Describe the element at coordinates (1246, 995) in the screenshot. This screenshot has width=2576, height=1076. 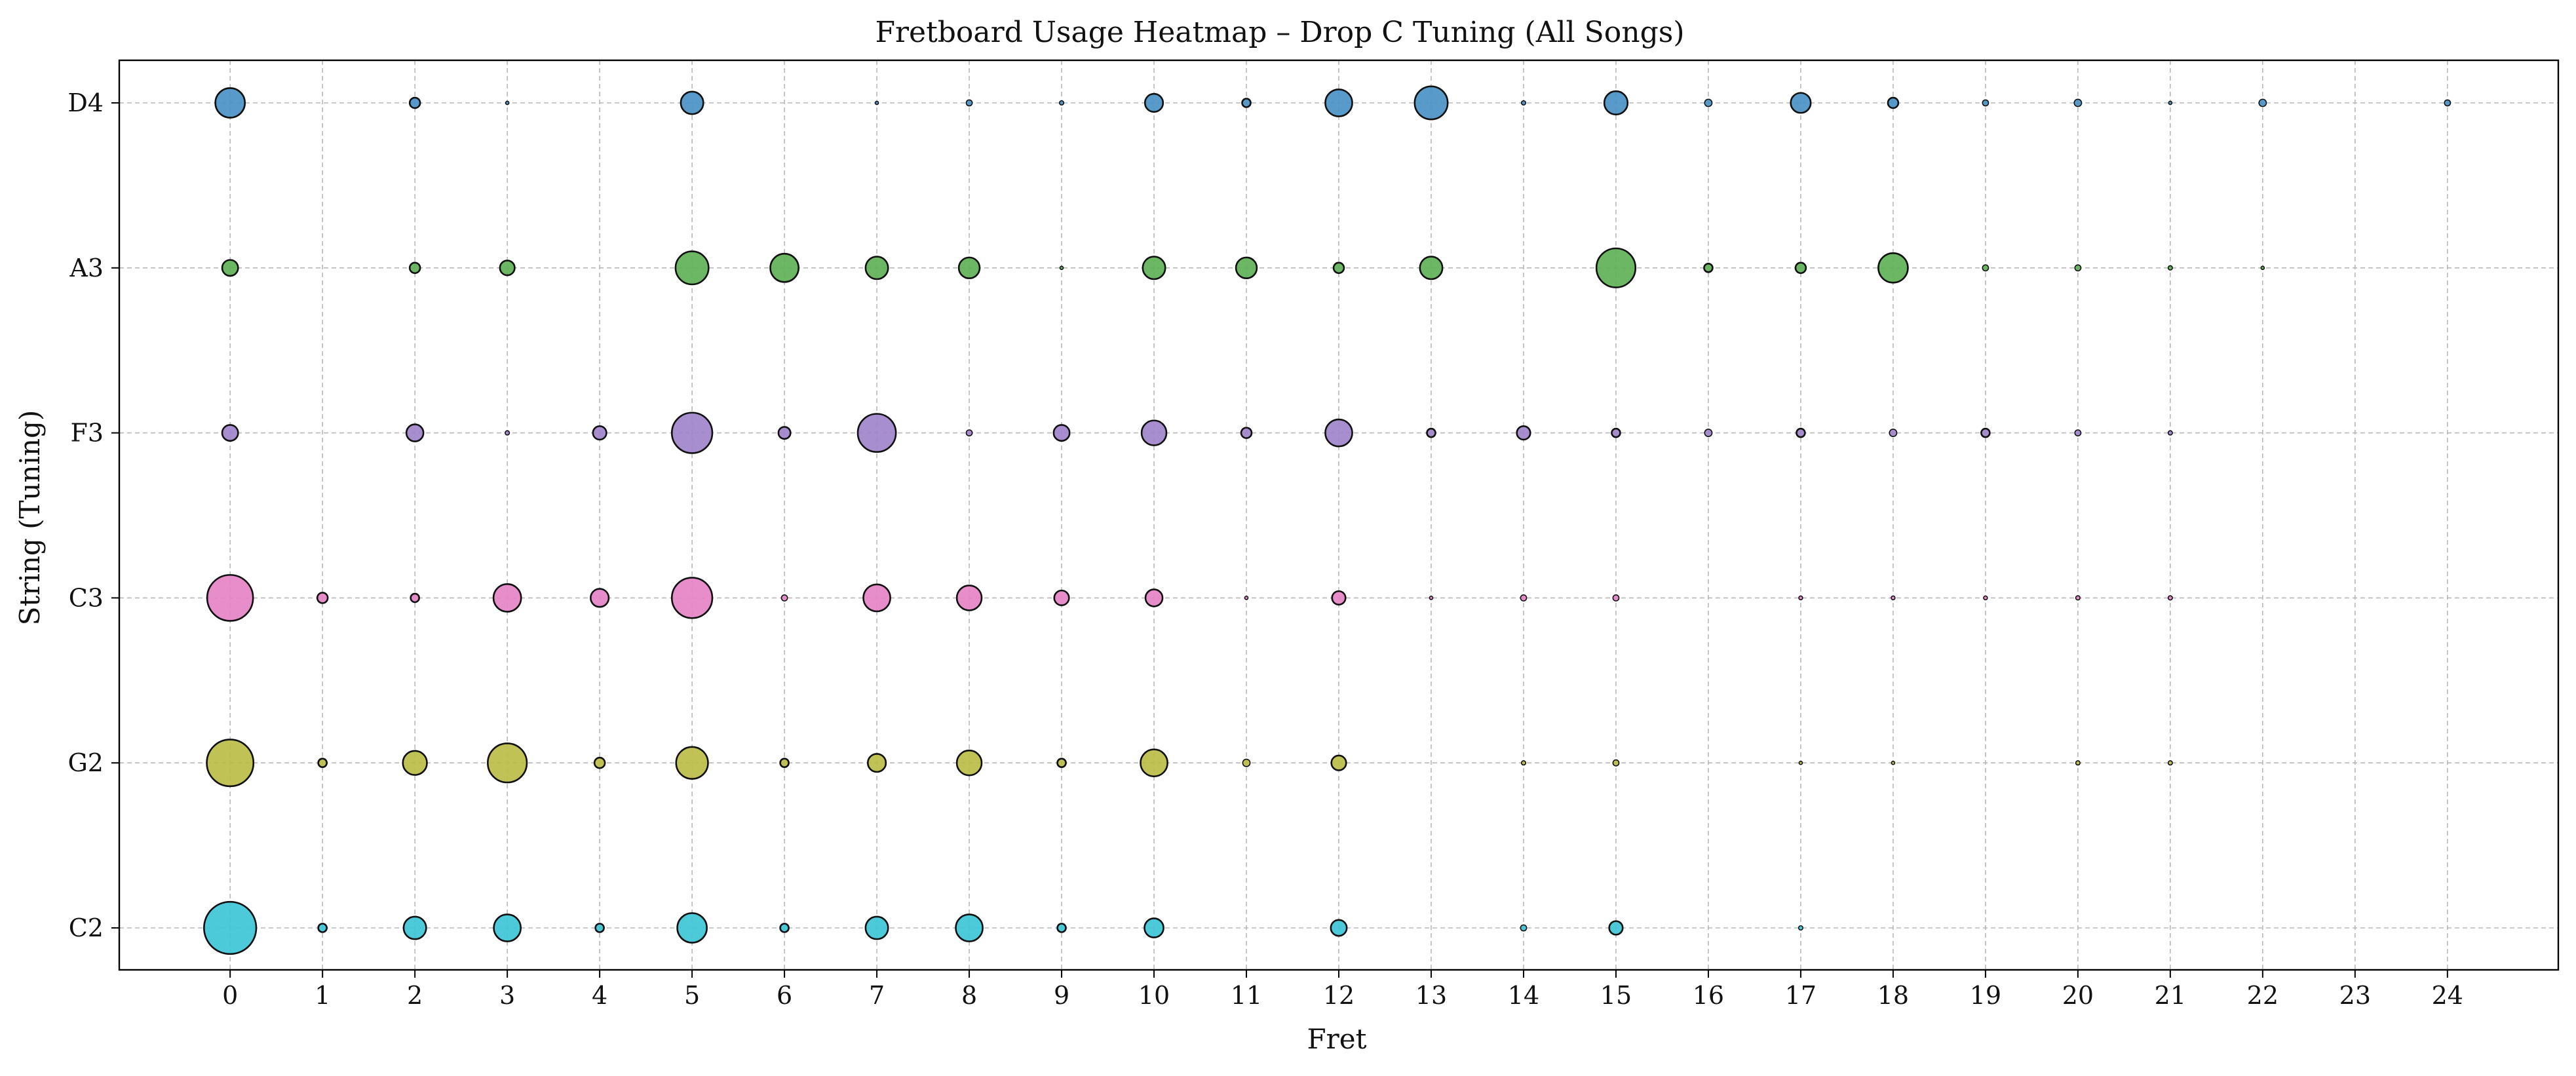
I see `x-tick-label: 11` at that location.